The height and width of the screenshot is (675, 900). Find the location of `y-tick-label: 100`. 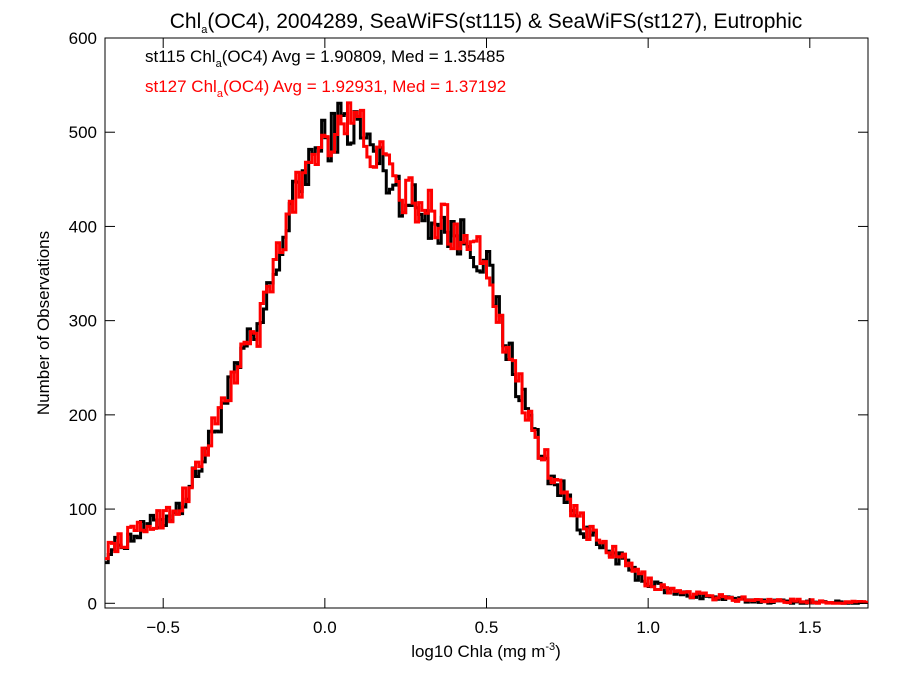

y-tick-label: 100 is located at coordinates (83, 509).